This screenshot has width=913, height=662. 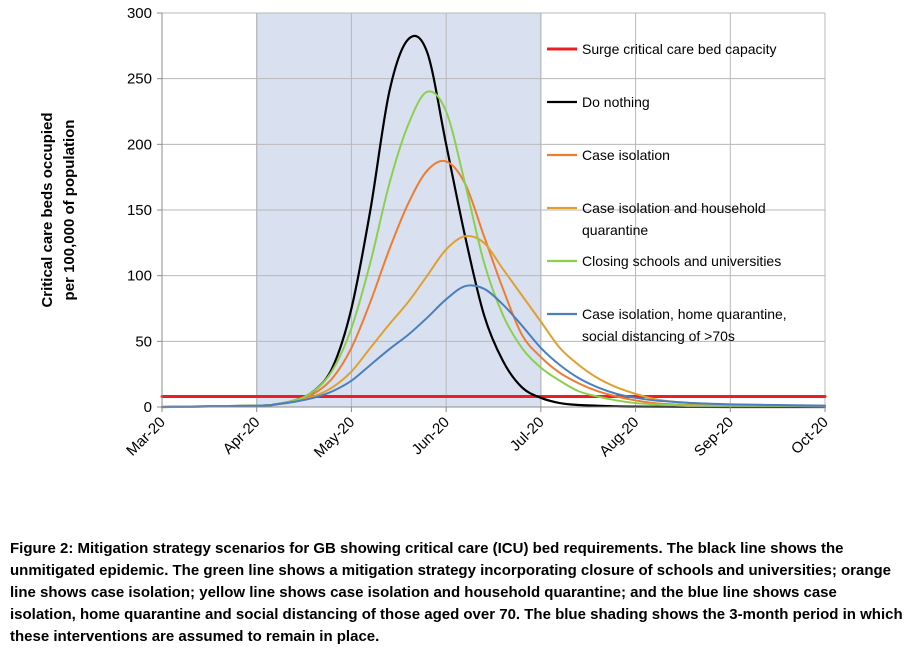 What do you see at coordinates (615, 230) in the screenshot?
I see `legend-label-3-line-1: quarantine` at bounding box center [615, 230].